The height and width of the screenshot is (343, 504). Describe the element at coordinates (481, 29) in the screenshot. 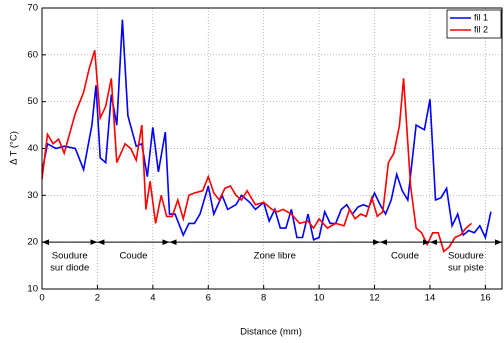

I see `legend-label: fil 2` at that location.